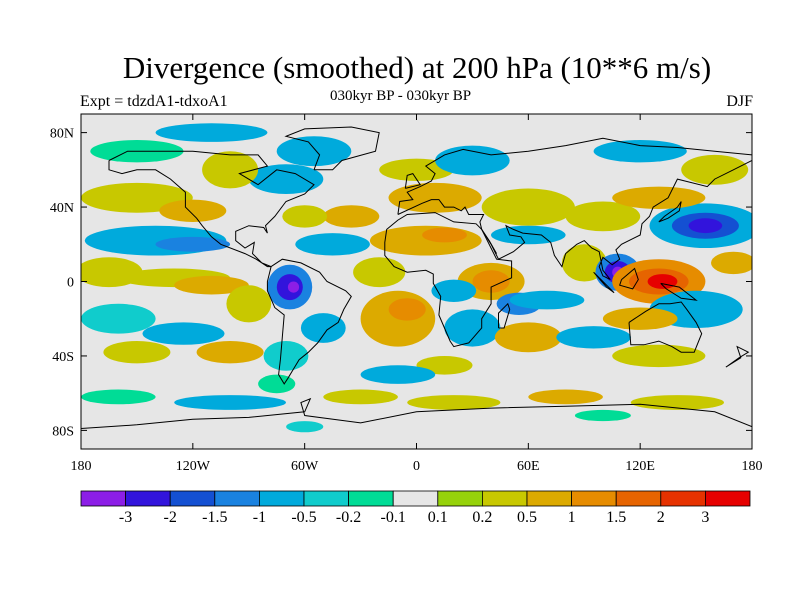 The width and height of the screenshot is (800, 600). What do you see at coordinates (62, 134) in the screenshot?
I see `y-tick-label: 80N` at bounding box center [62, 134].